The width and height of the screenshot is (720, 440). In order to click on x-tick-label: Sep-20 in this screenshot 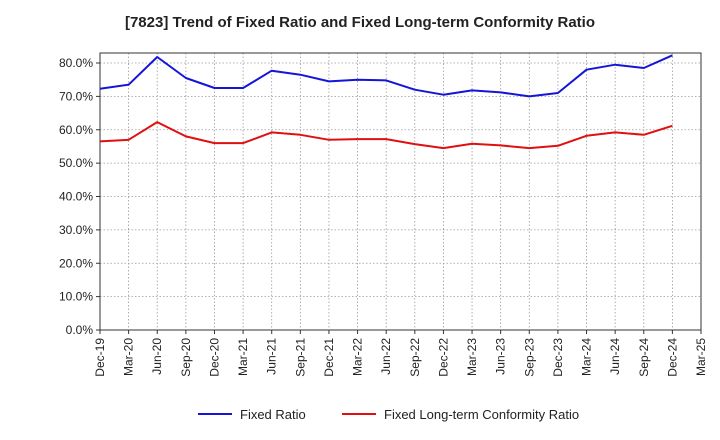, I will do `click(186, 357)`.